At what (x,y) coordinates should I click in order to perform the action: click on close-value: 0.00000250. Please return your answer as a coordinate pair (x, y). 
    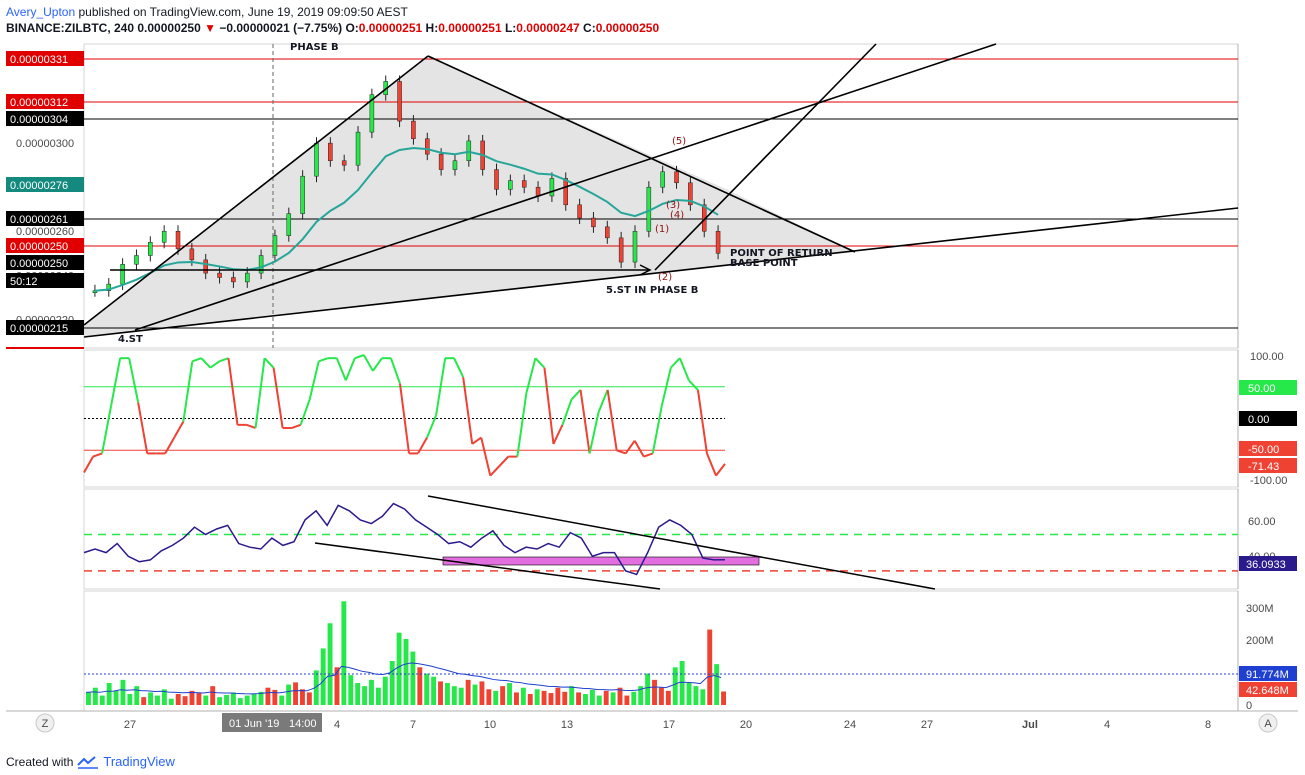
    Looking at the image, I should click on (627, 28).